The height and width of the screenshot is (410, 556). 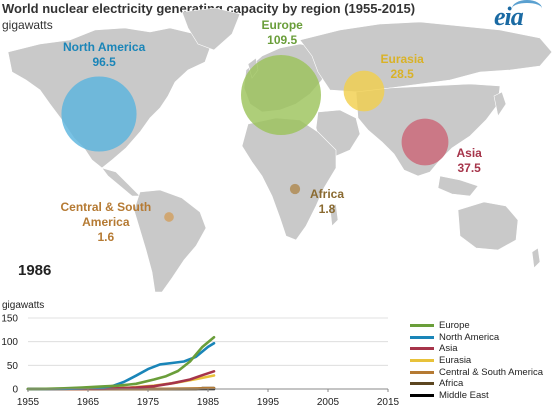 I want to click on legend-item-eurasia: Eurasia, so click(x=476, y=361).